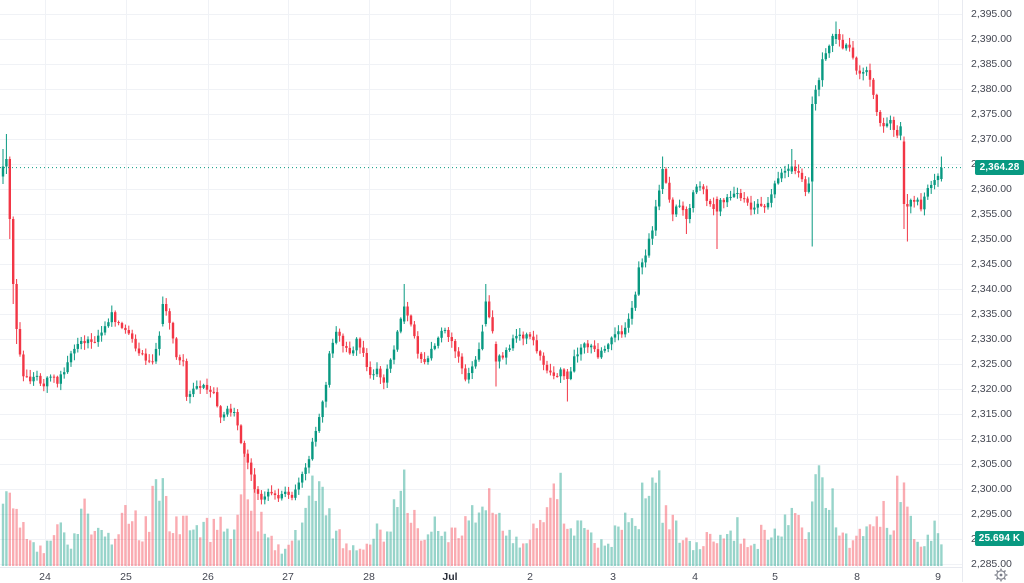 Image resolution: width=1024 pixels, height=583 pixels. I want to click on time-axis-label: 28, so click(369, 577).